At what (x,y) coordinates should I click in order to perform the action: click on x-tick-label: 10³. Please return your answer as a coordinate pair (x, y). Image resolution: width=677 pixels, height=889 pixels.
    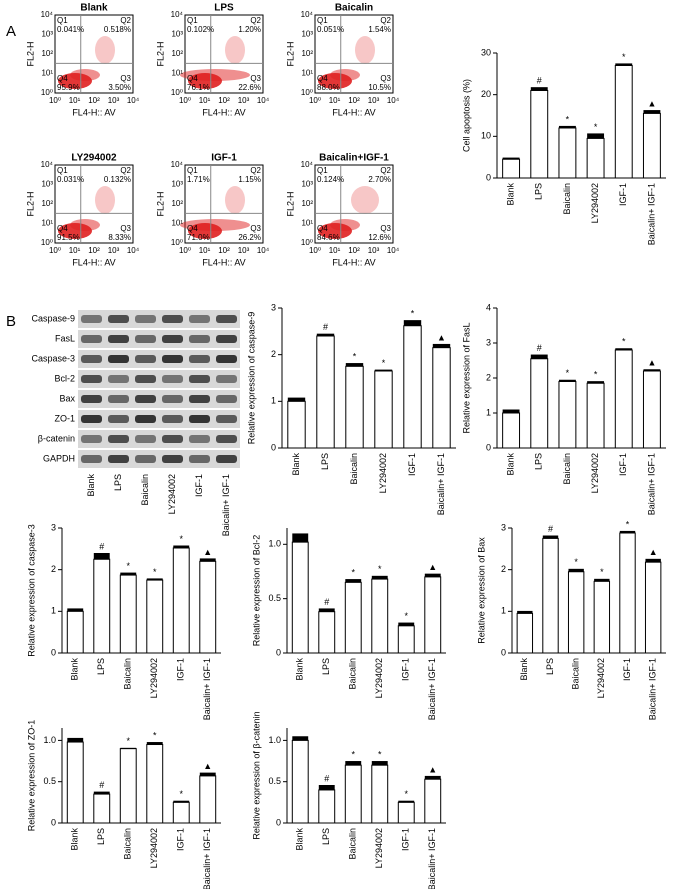
    Looking at the image, I should click on (114, 250).